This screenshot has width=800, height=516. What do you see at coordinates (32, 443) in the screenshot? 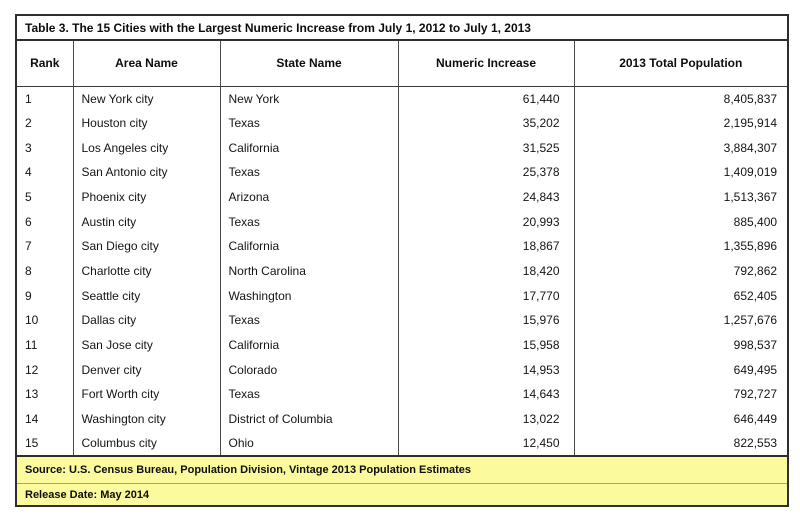
I see `cell-rank: 15` at bounding box center [32, 443].